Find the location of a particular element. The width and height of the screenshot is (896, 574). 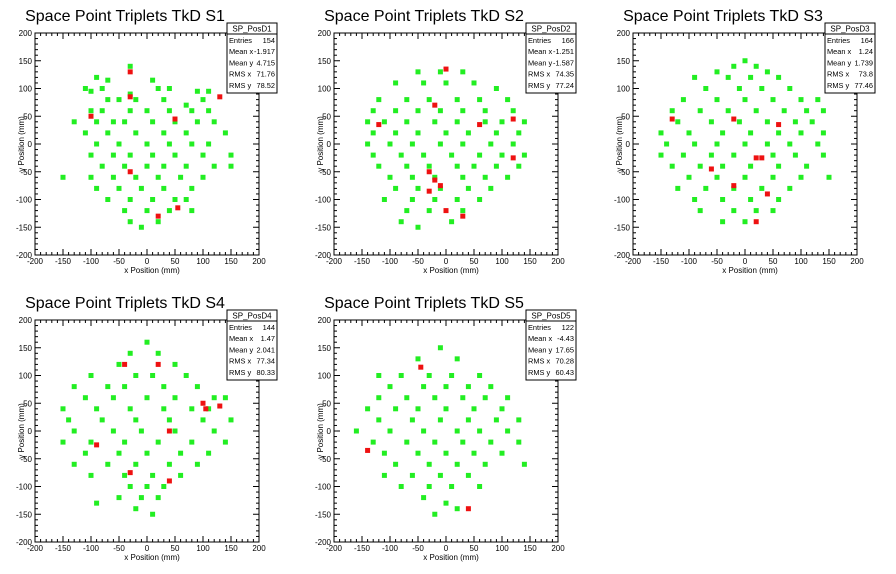

x-tick-label: 50 is located at coordinates (474, 261).